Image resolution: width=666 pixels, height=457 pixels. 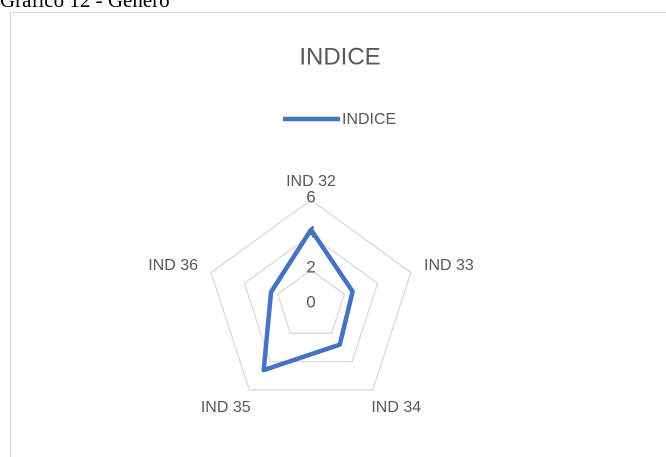 I want to click on series-line, so click(x=308, y=300).